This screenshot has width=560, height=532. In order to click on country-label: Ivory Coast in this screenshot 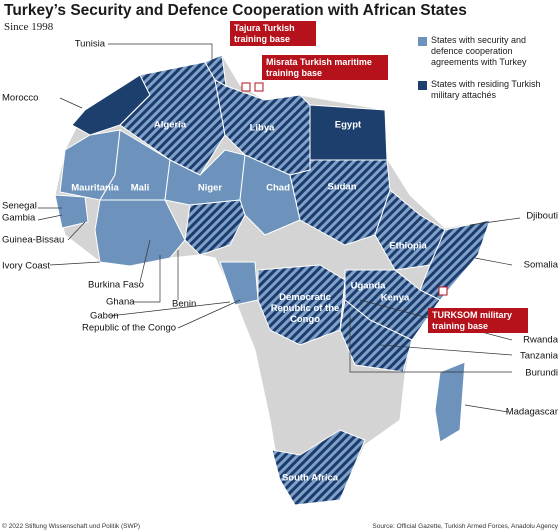, I will do `click(26, 266)`.